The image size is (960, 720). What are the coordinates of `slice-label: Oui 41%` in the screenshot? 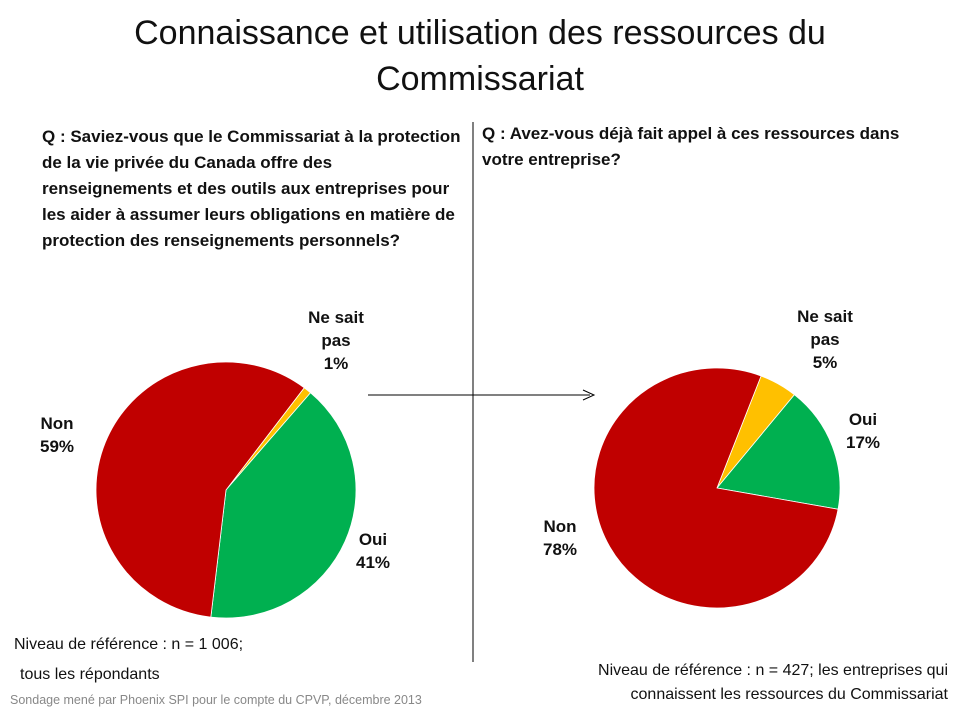 It's located at (373, 551).